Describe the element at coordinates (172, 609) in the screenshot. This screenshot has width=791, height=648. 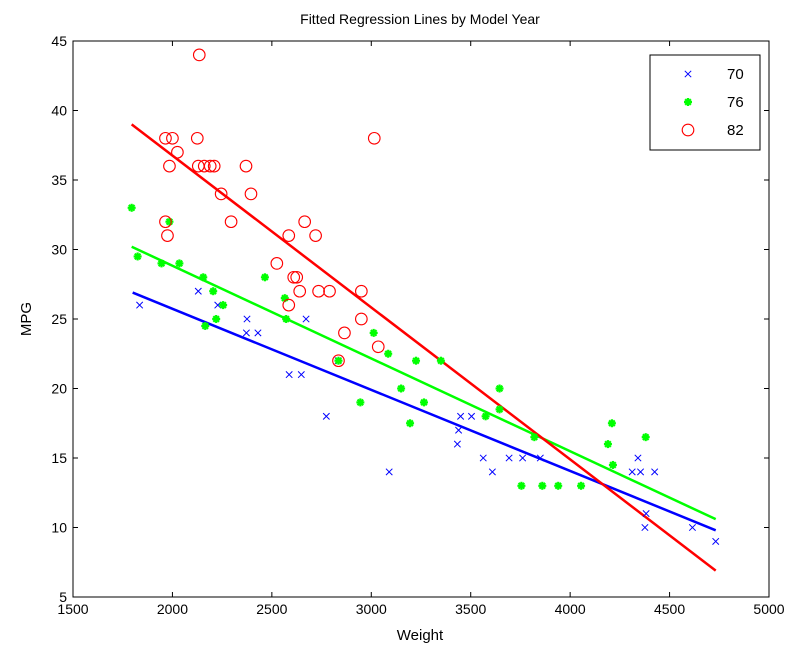
I see `x-tick-label: 2000` at that location.